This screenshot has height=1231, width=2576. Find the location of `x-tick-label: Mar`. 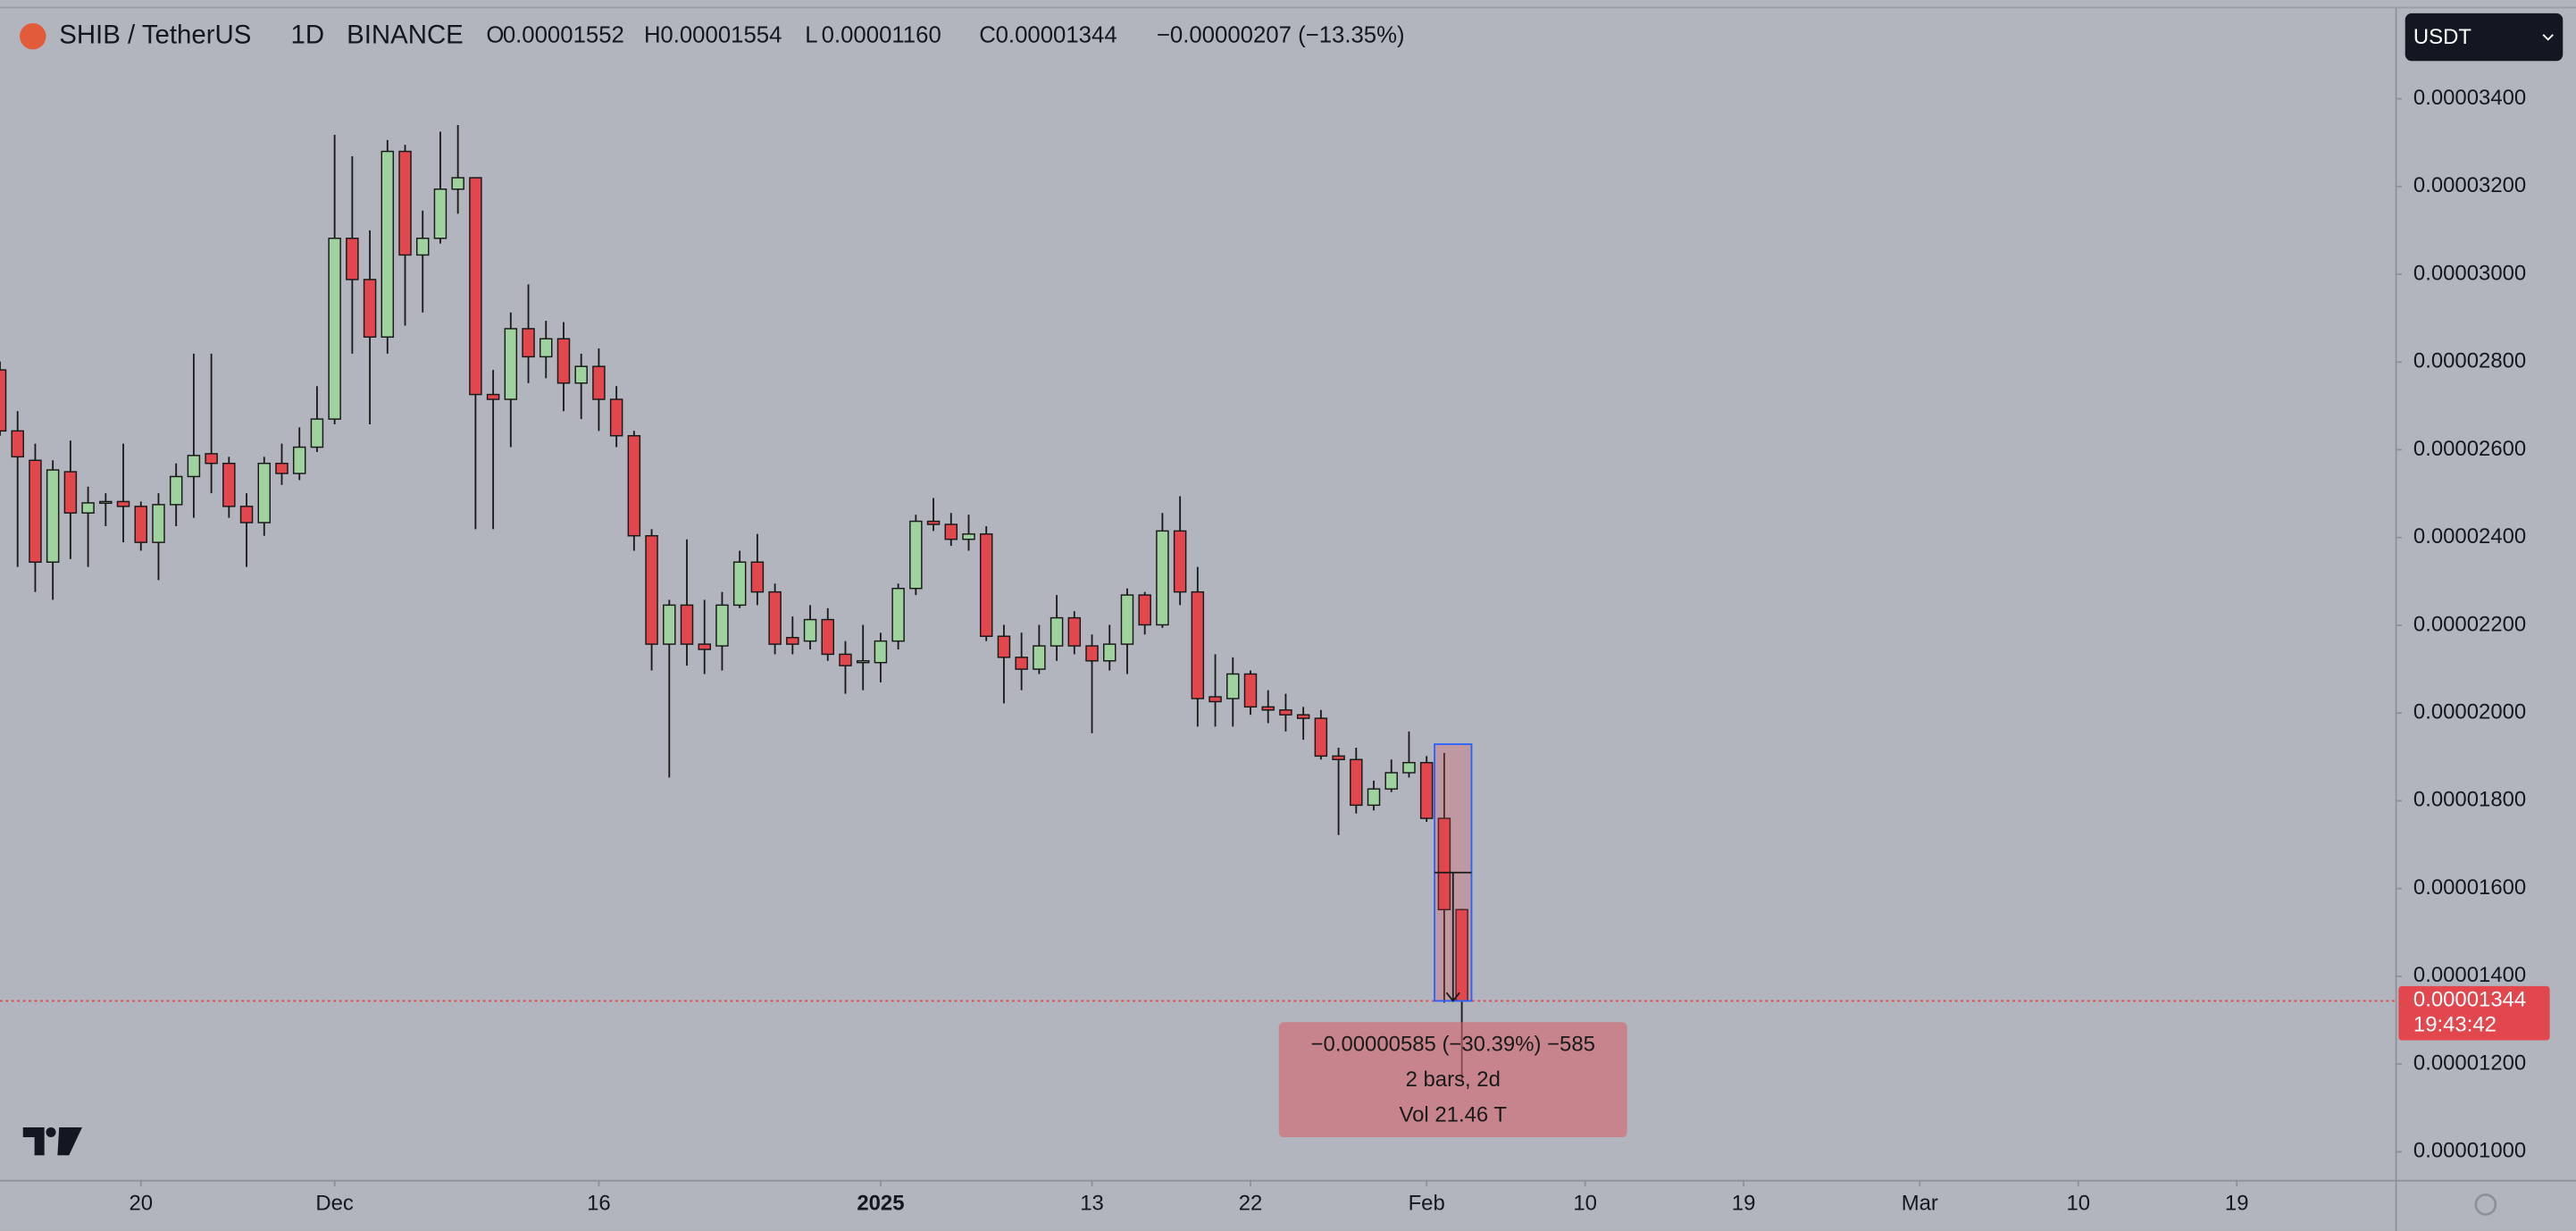

x-tick-label: Mar is located at coordinates (1920, 1204).